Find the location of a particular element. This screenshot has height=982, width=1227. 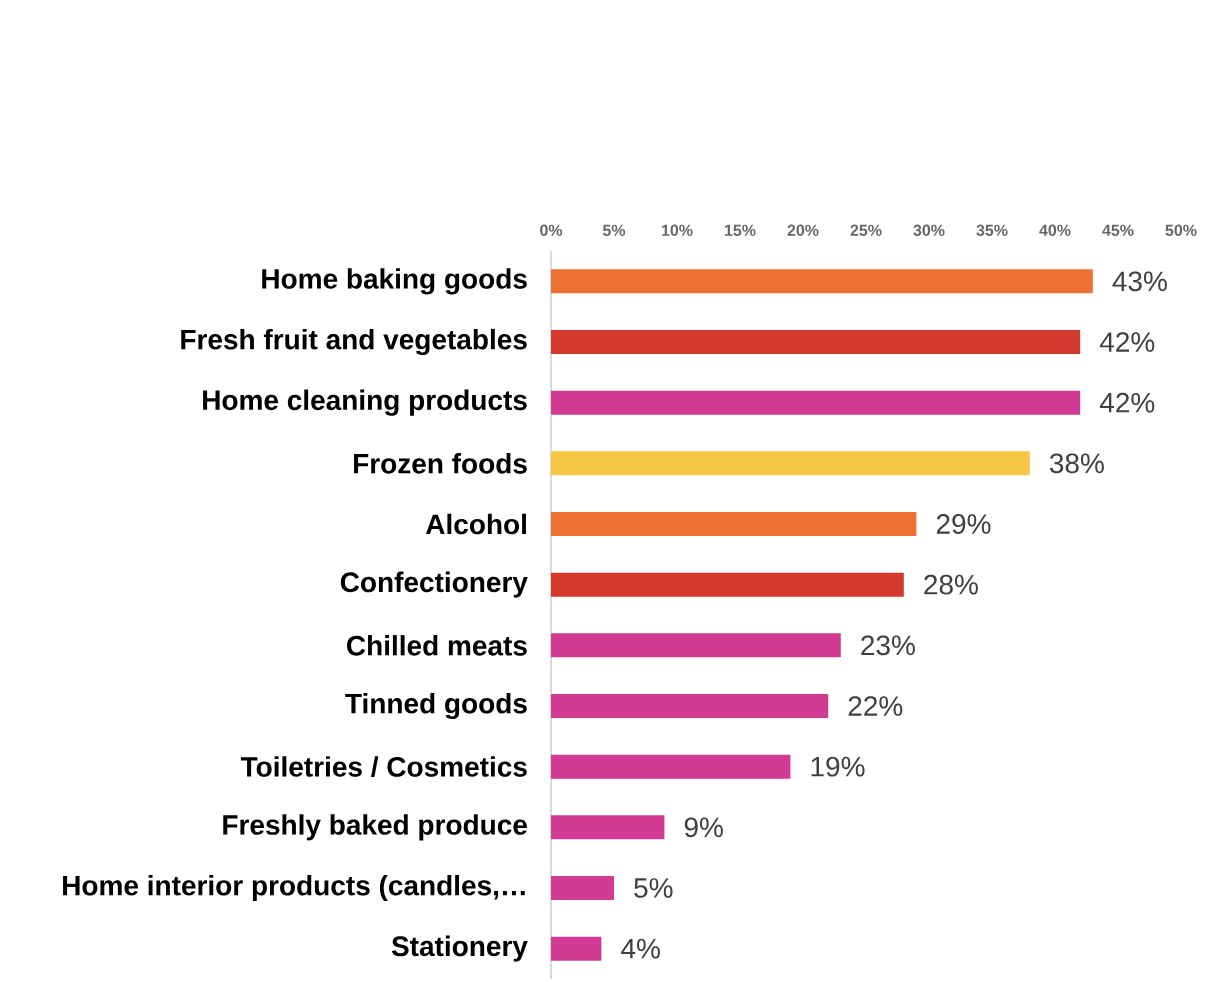

x-tick-label: 30% is located at coordinates (929, 230).